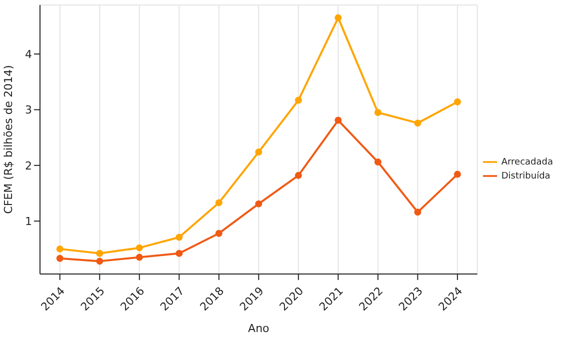 The width and height of the screenshot is (567, 337). I want to click on legend-label: Distribuída, so click(525, 175).